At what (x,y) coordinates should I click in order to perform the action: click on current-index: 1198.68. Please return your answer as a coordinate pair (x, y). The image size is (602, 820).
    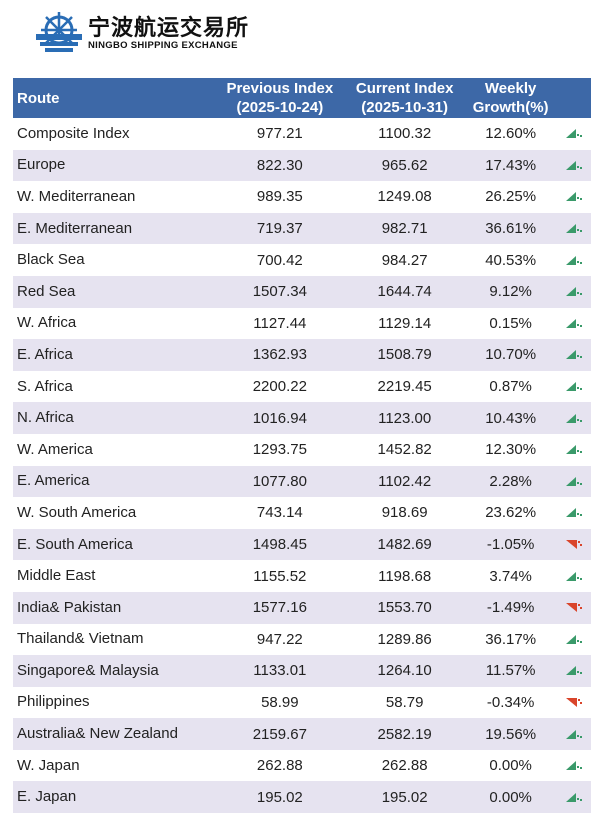
    Looking at the image, I should click on (405, 576).